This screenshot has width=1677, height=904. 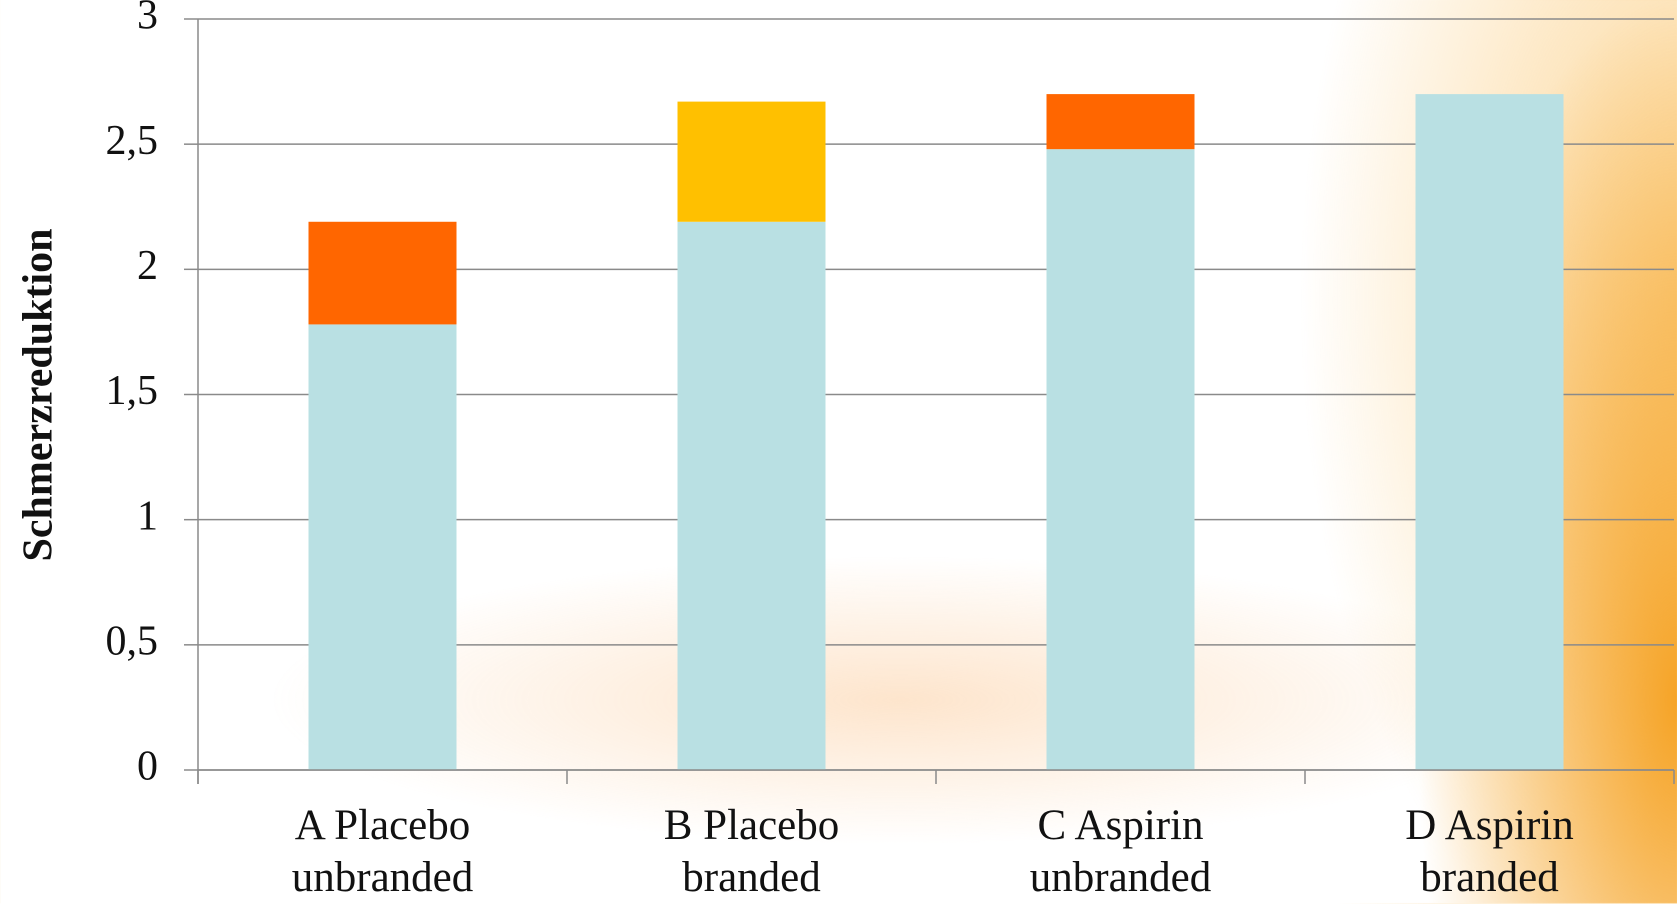 What do you see at coordinates (751, 851) in the screenshot?
I see `x-tick-label: B Placebo branded` at bounding box center [751, 851].